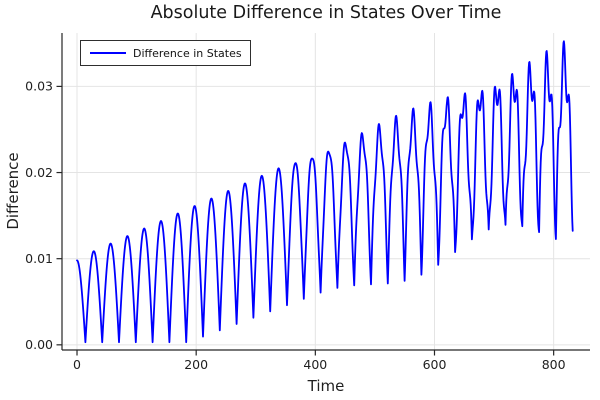 The width and height of the screenshot is (600, 400). Describe the element at coordinates (77, 364) in the screenshot. I see `x-tick-label: 0` at that location.